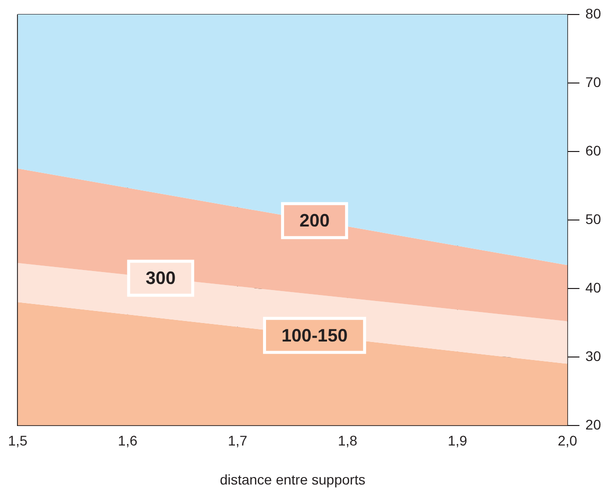  What do you see at coordinates (161, 278) in the screenshot?
I see `series-label: 300` at bounding box center [161, 278].